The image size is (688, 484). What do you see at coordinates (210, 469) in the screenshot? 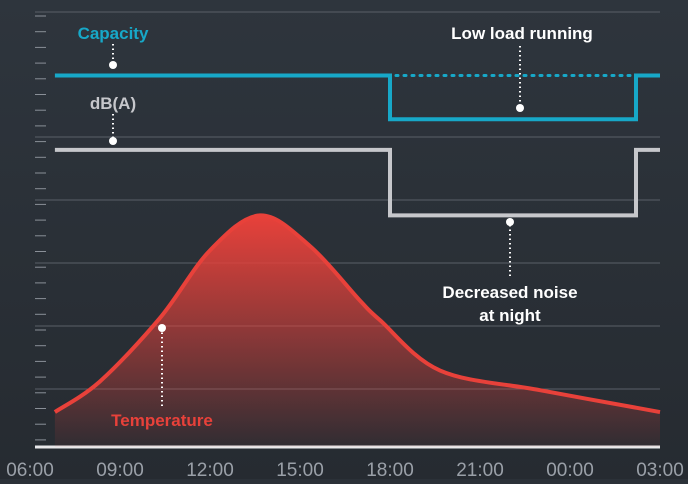
I see `x-tick-label: 12:00` at bounding box center [210, 469].